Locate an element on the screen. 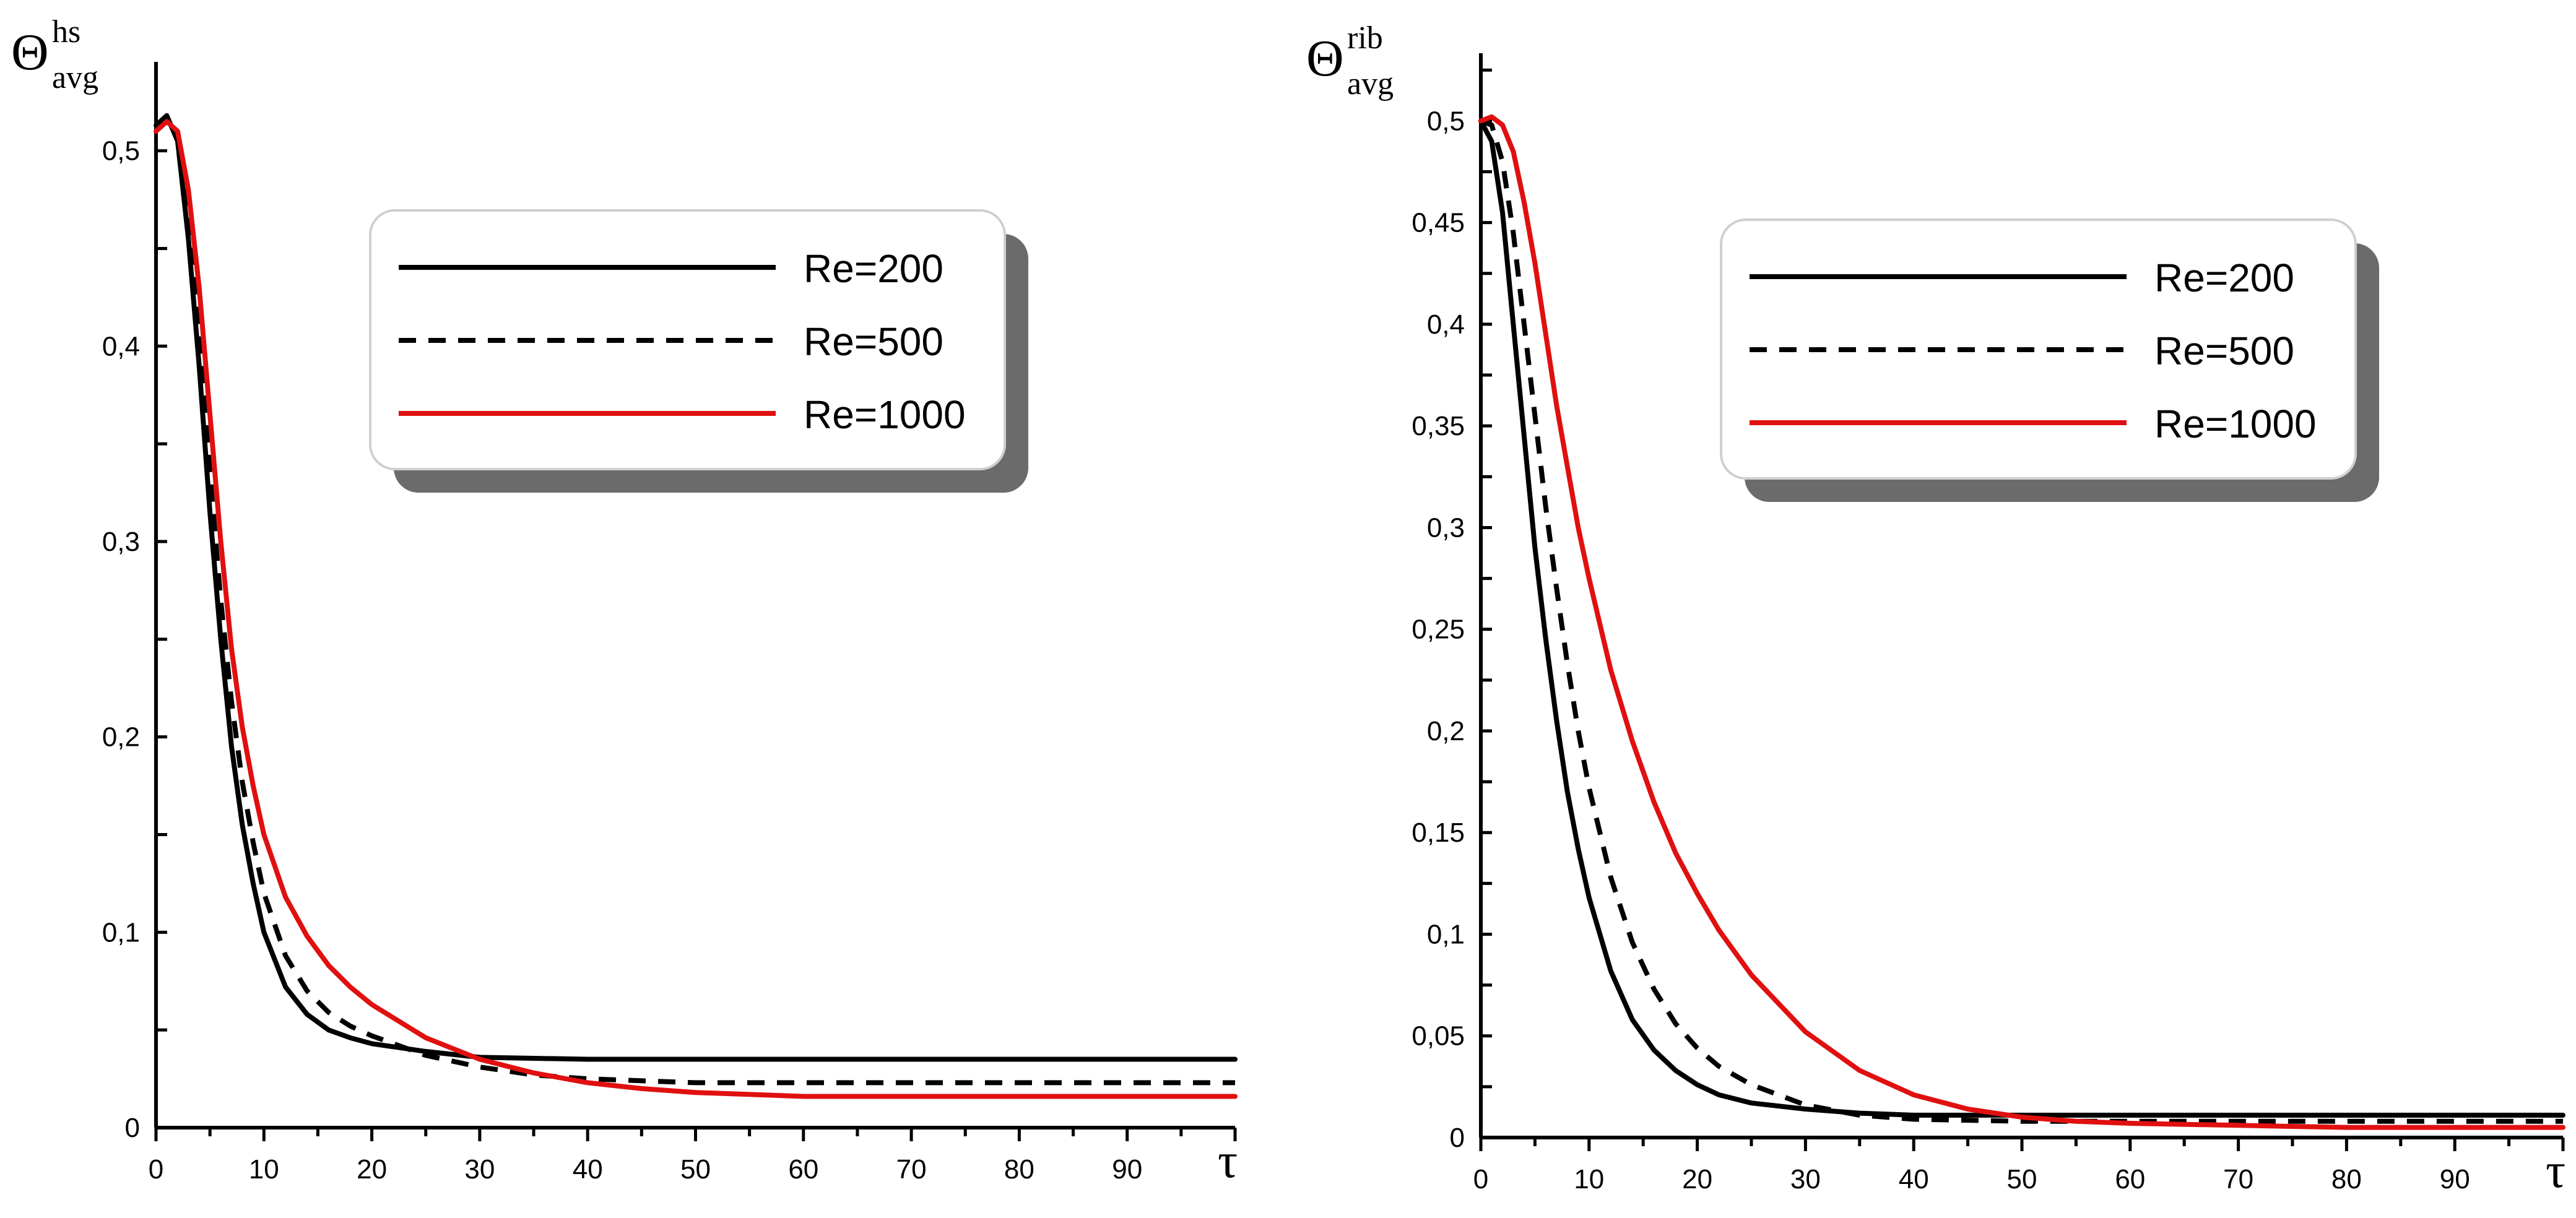  y-tick-label: 0,05 is located at coordinates (1438, 1036).